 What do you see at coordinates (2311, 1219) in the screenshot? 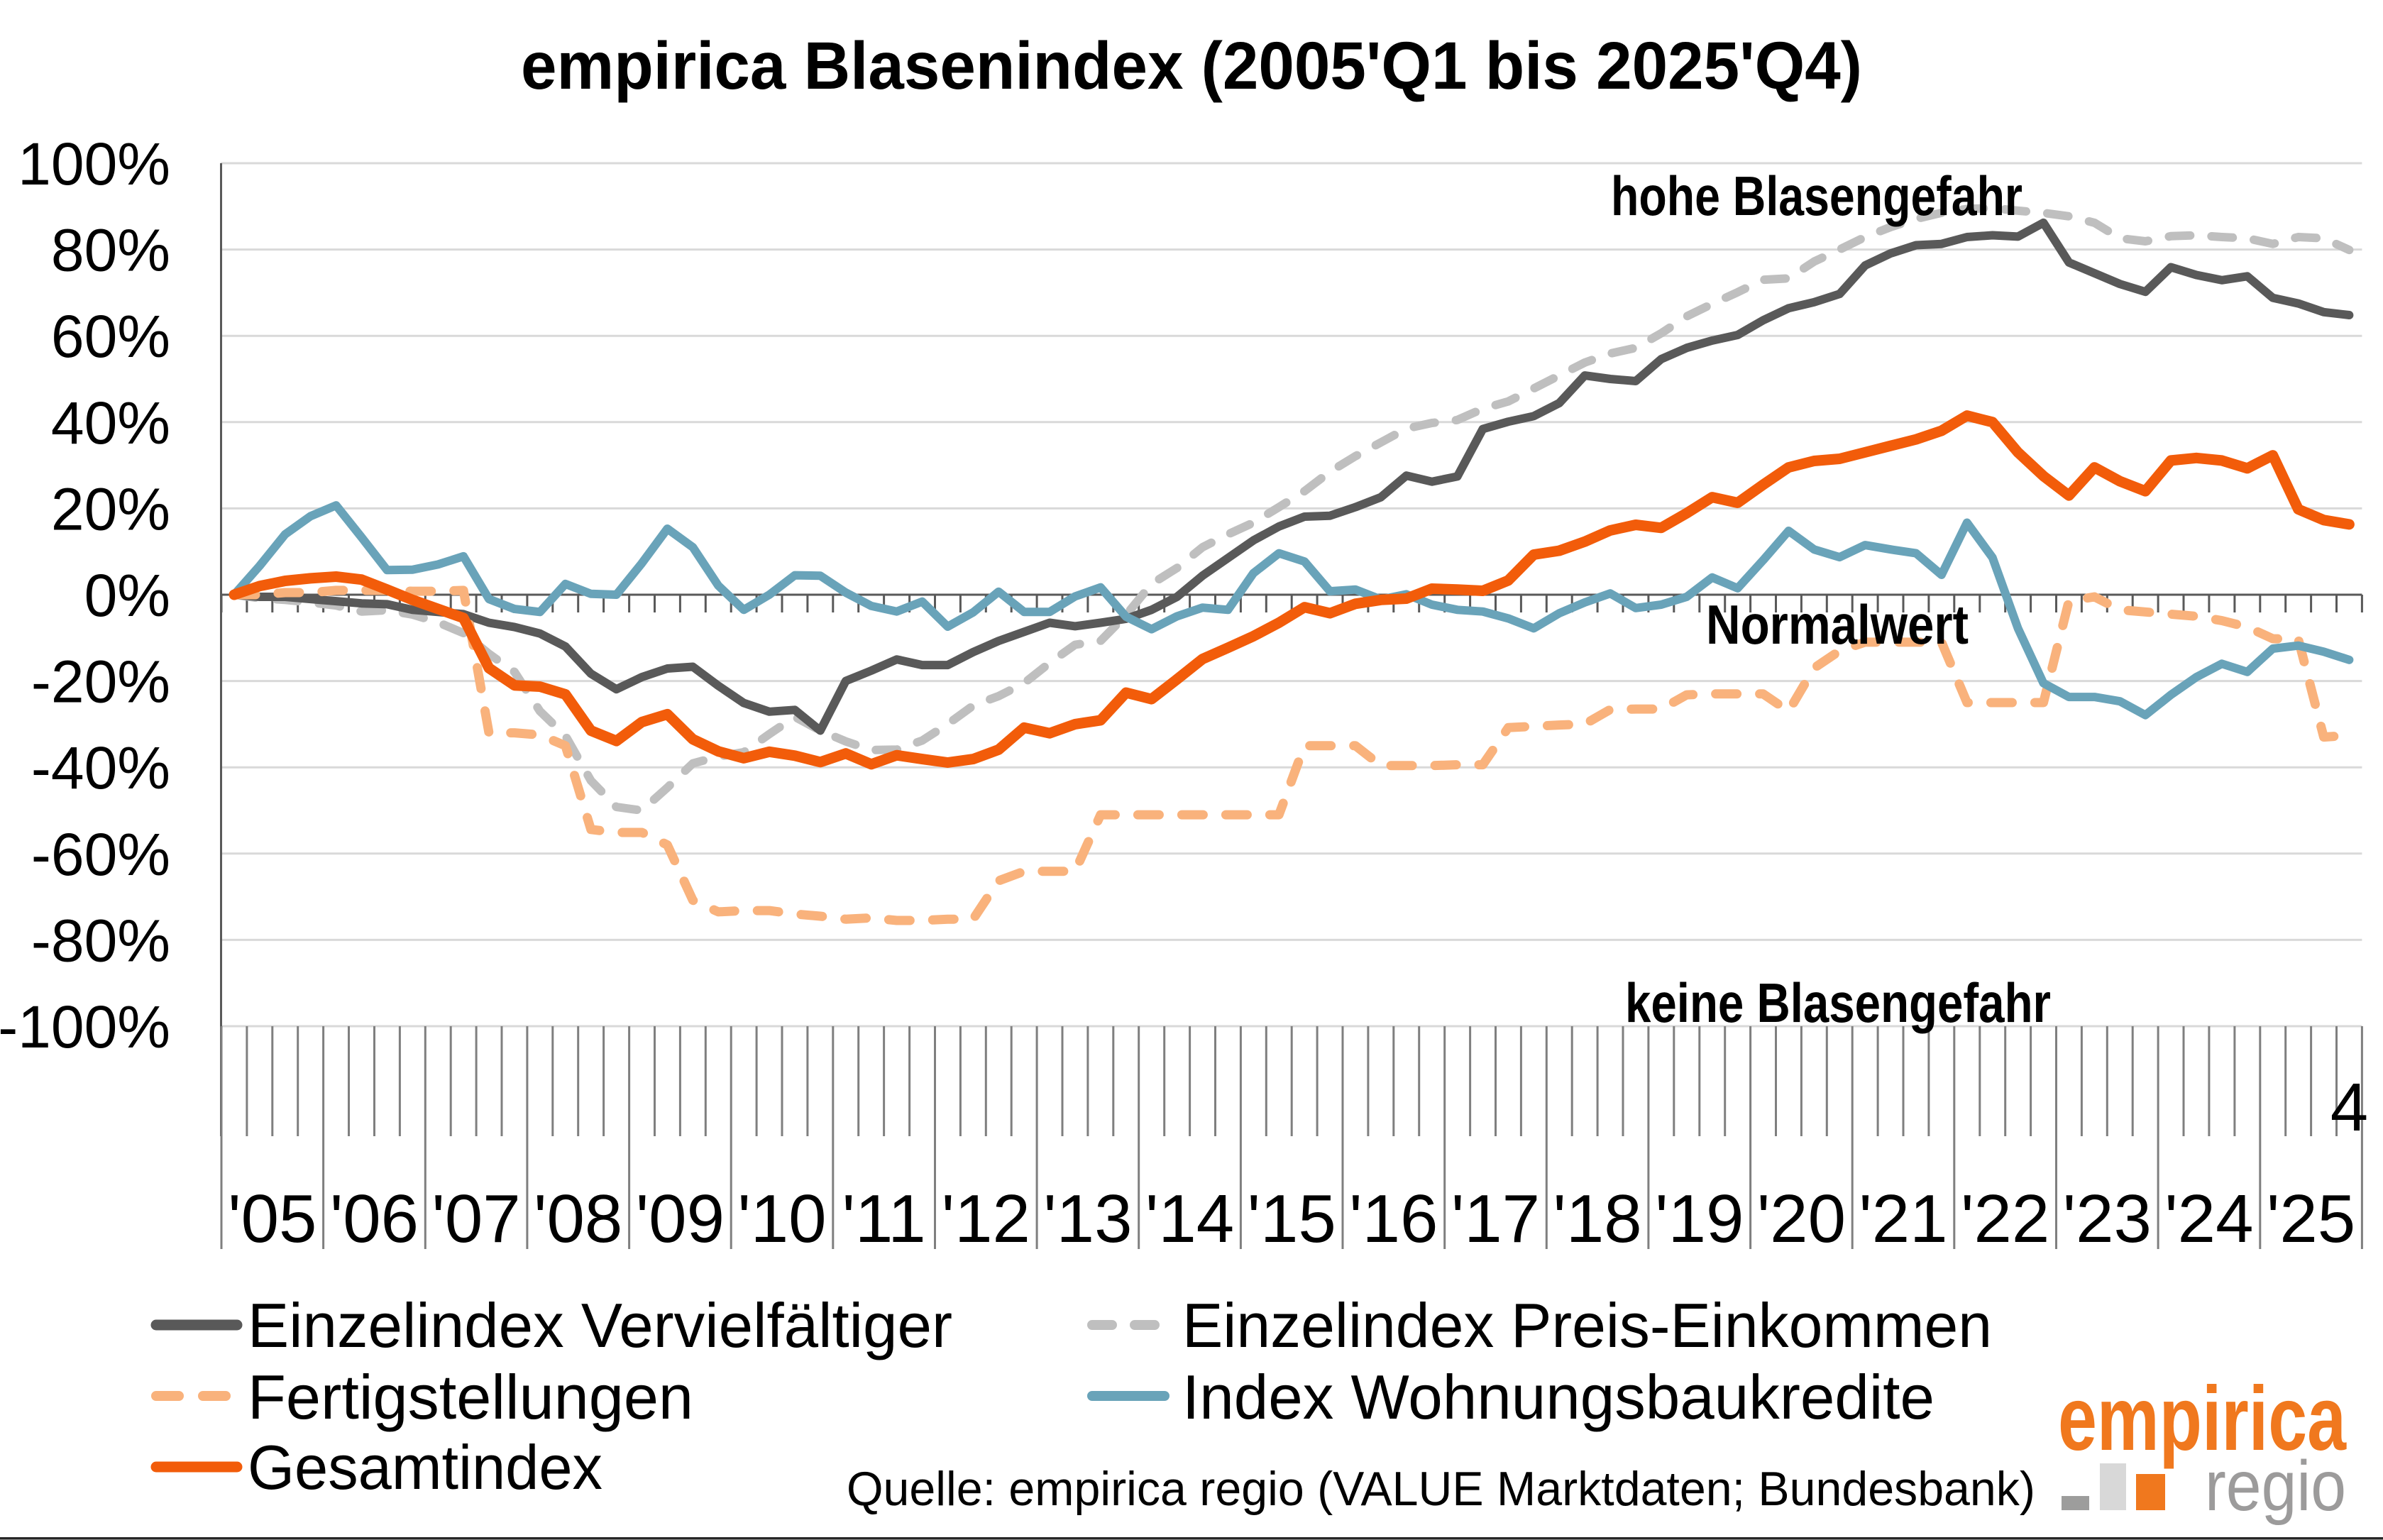
I see `svg-text: '25` at bounding box center [2311, 1219].